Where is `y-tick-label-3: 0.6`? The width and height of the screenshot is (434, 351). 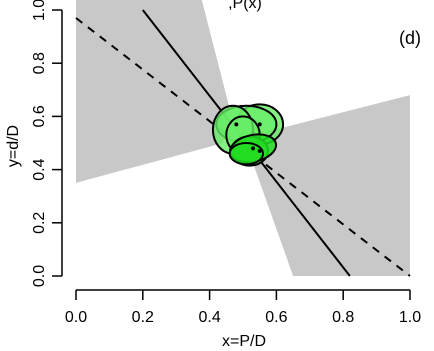 y-tick-label-3: 0.6 is located at coordinates (39, 116).